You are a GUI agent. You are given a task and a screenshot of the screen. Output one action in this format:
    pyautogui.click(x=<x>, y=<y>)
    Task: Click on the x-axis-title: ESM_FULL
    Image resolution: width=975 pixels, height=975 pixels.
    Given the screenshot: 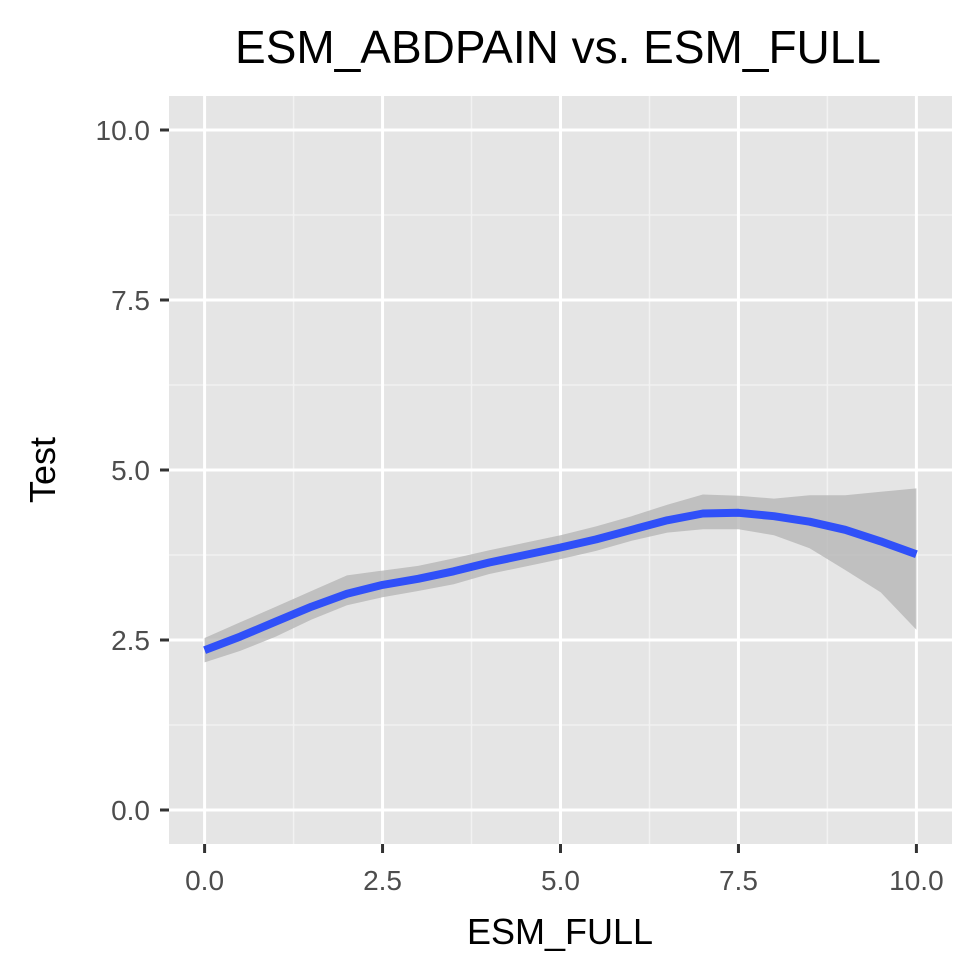 What is the action you would take?
    pyautogui.click(x=560, y=931)
    